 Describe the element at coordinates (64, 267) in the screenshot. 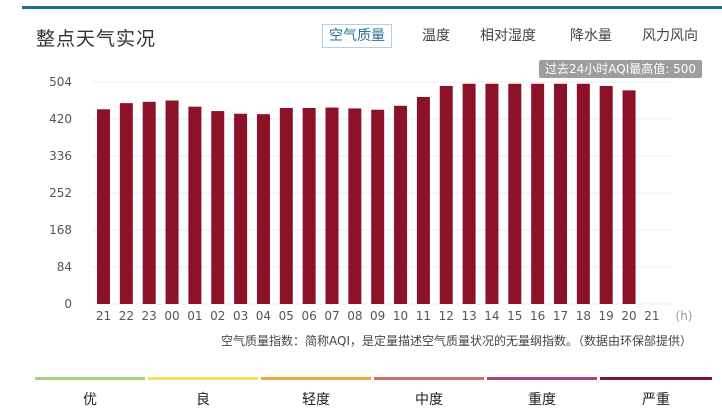

I see `y-tick-label: 84` at that location.